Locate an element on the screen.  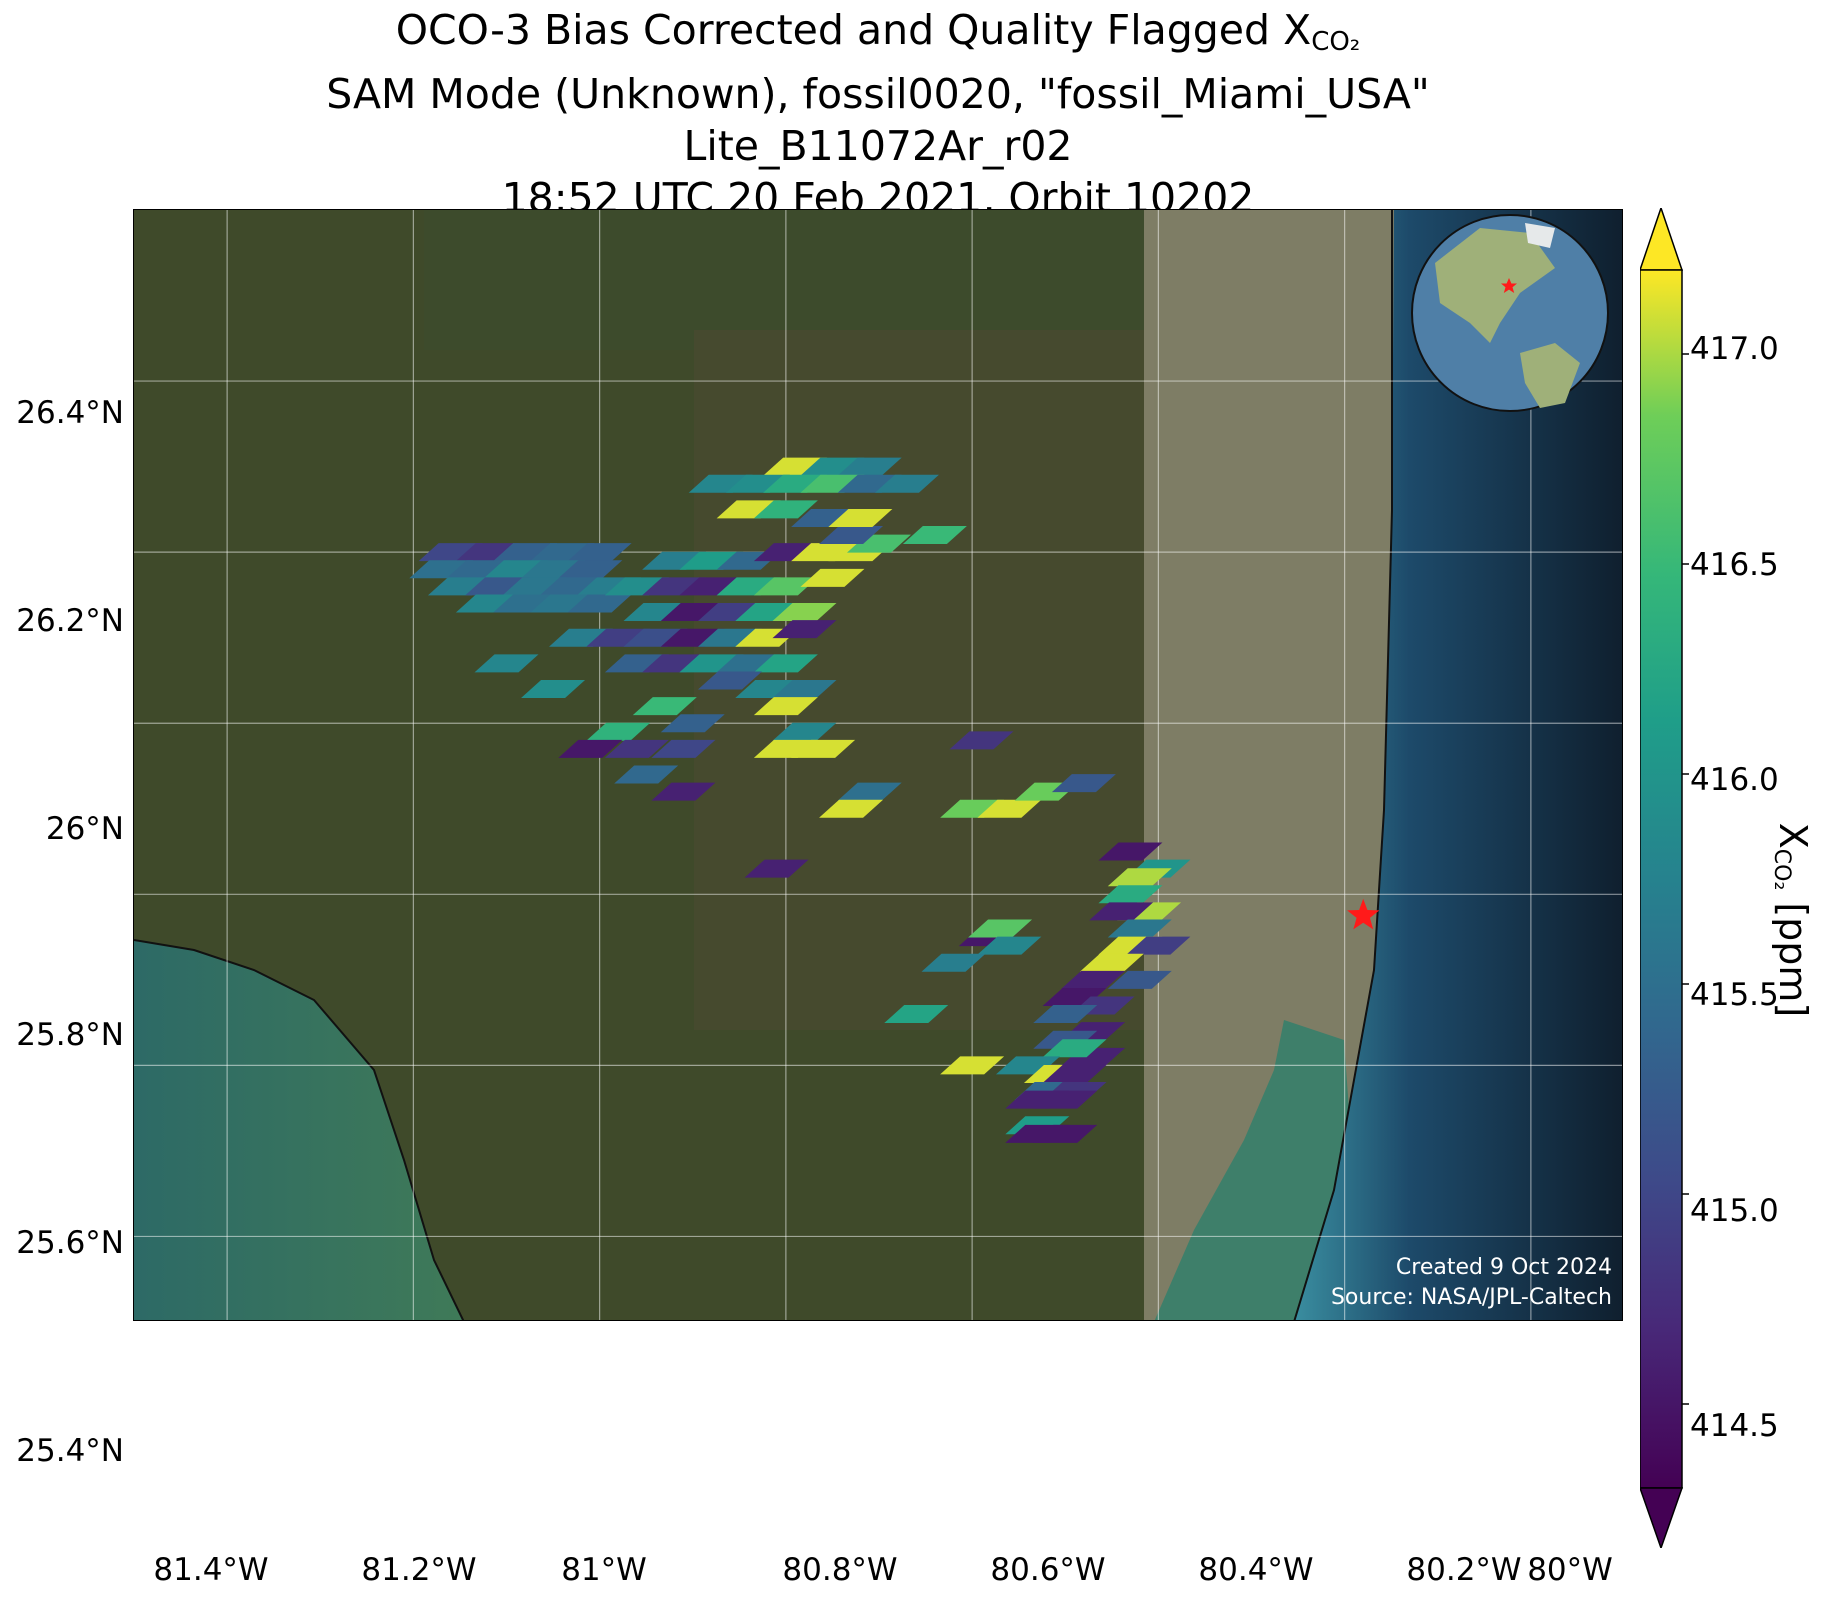
x-tick-label: 81.4°W is located at coordinates (211, 1570).